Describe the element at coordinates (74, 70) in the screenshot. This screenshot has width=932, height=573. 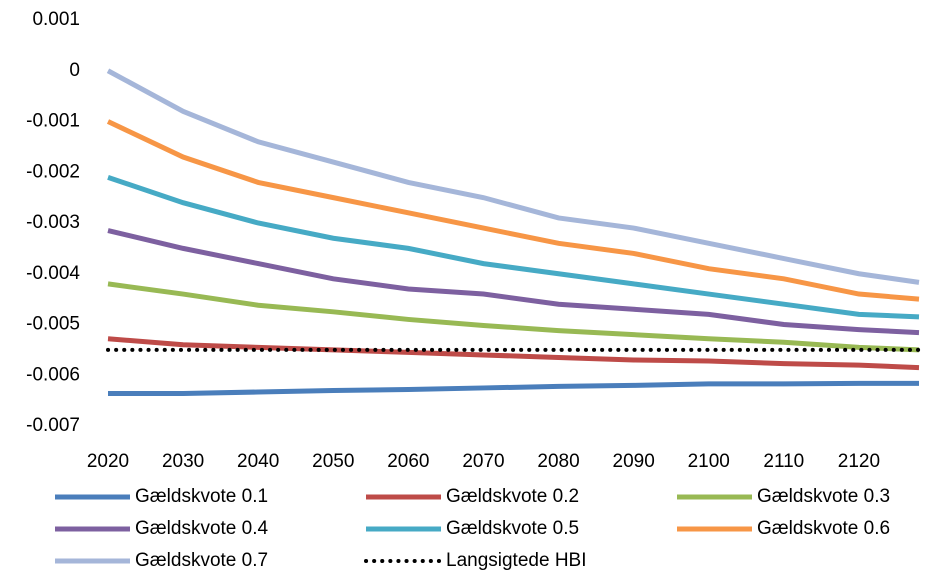
I see `y-tick-label: 0` at that location.